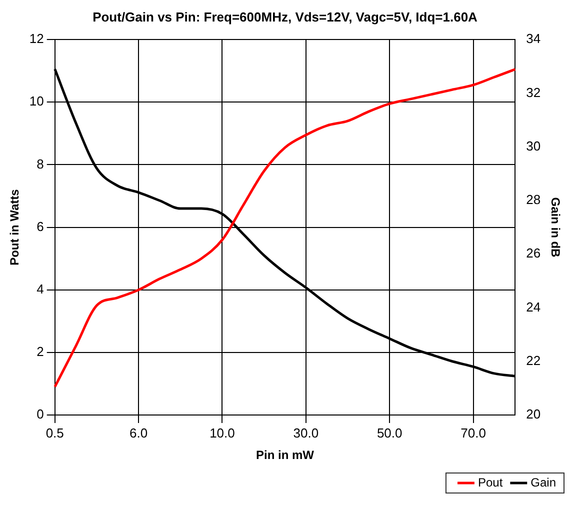 The width and height of the screenshot is (577, 509). Describe the element at coordinates (533, 253) in the screenshot. I see `y2-tick-label: 26` at that location.